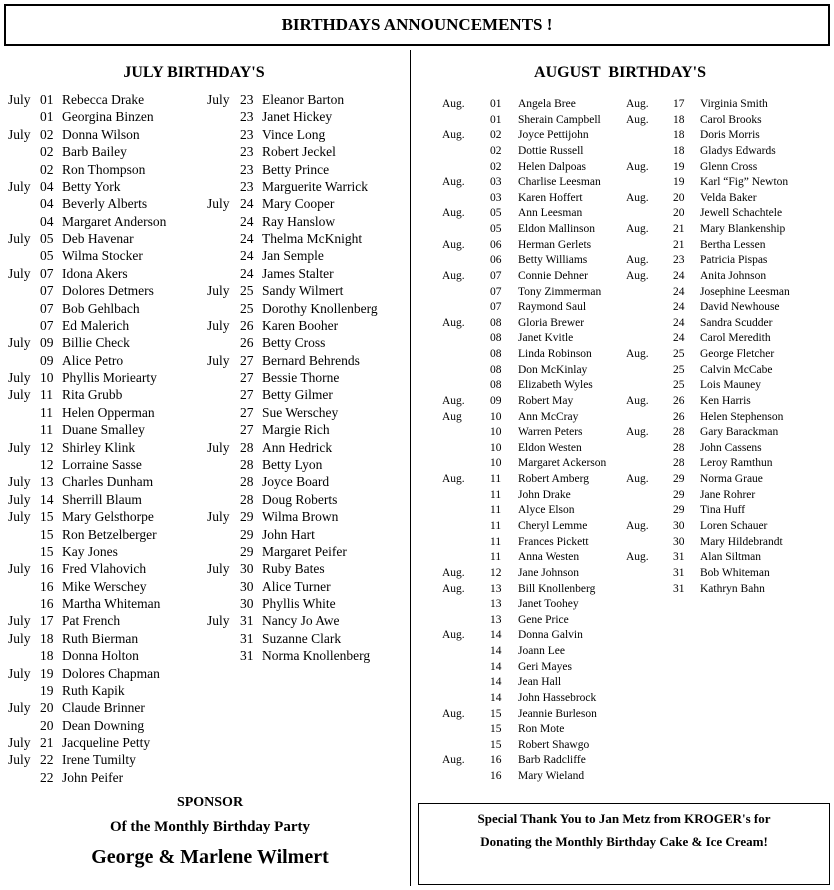  What do you see at coordinates (296, 586) in the screenshot?
I see `birthday-name: Alice Turner` at bounding box center [296, 586].